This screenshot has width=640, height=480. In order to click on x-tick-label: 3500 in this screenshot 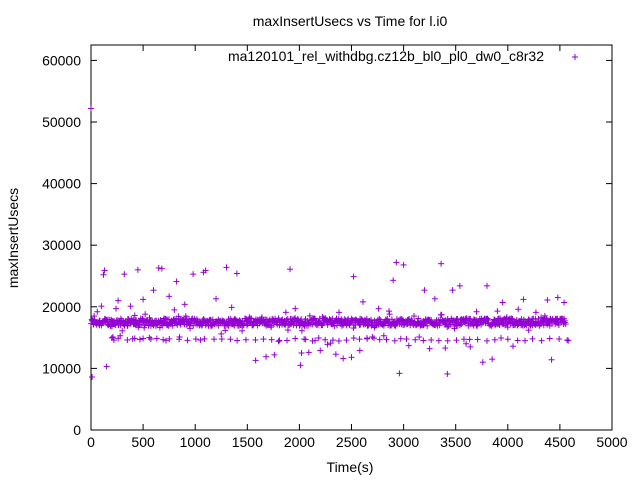, I will do `click(455, 442)`.